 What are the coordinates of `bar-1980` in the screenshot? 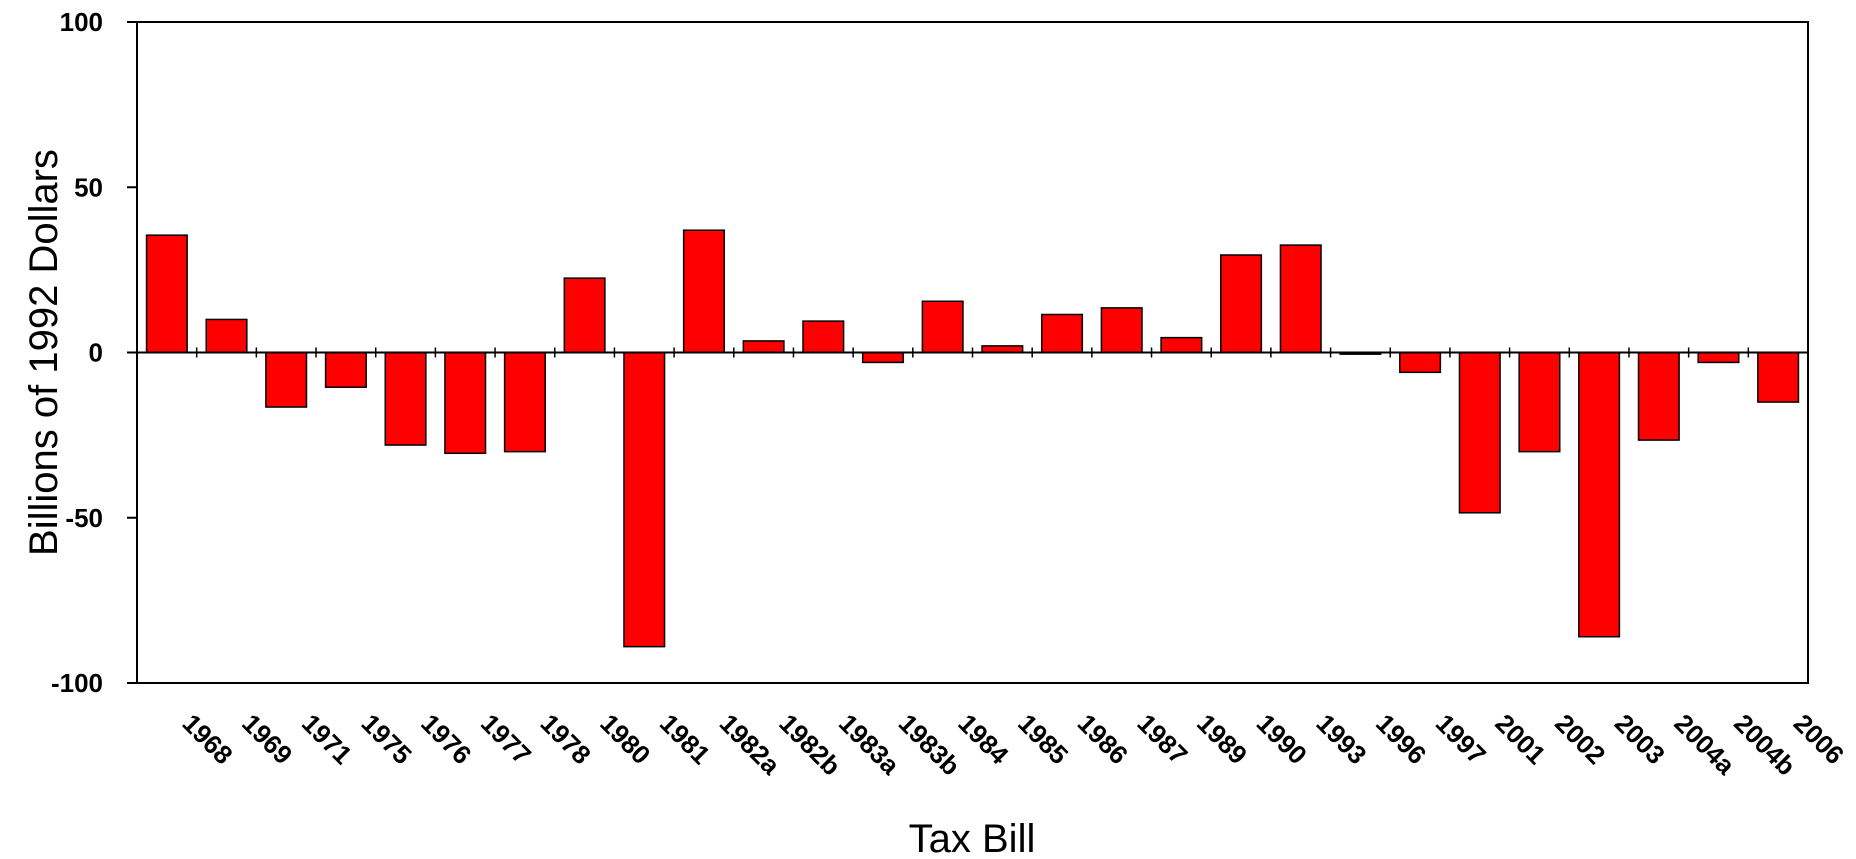 It's located at (584, 315).